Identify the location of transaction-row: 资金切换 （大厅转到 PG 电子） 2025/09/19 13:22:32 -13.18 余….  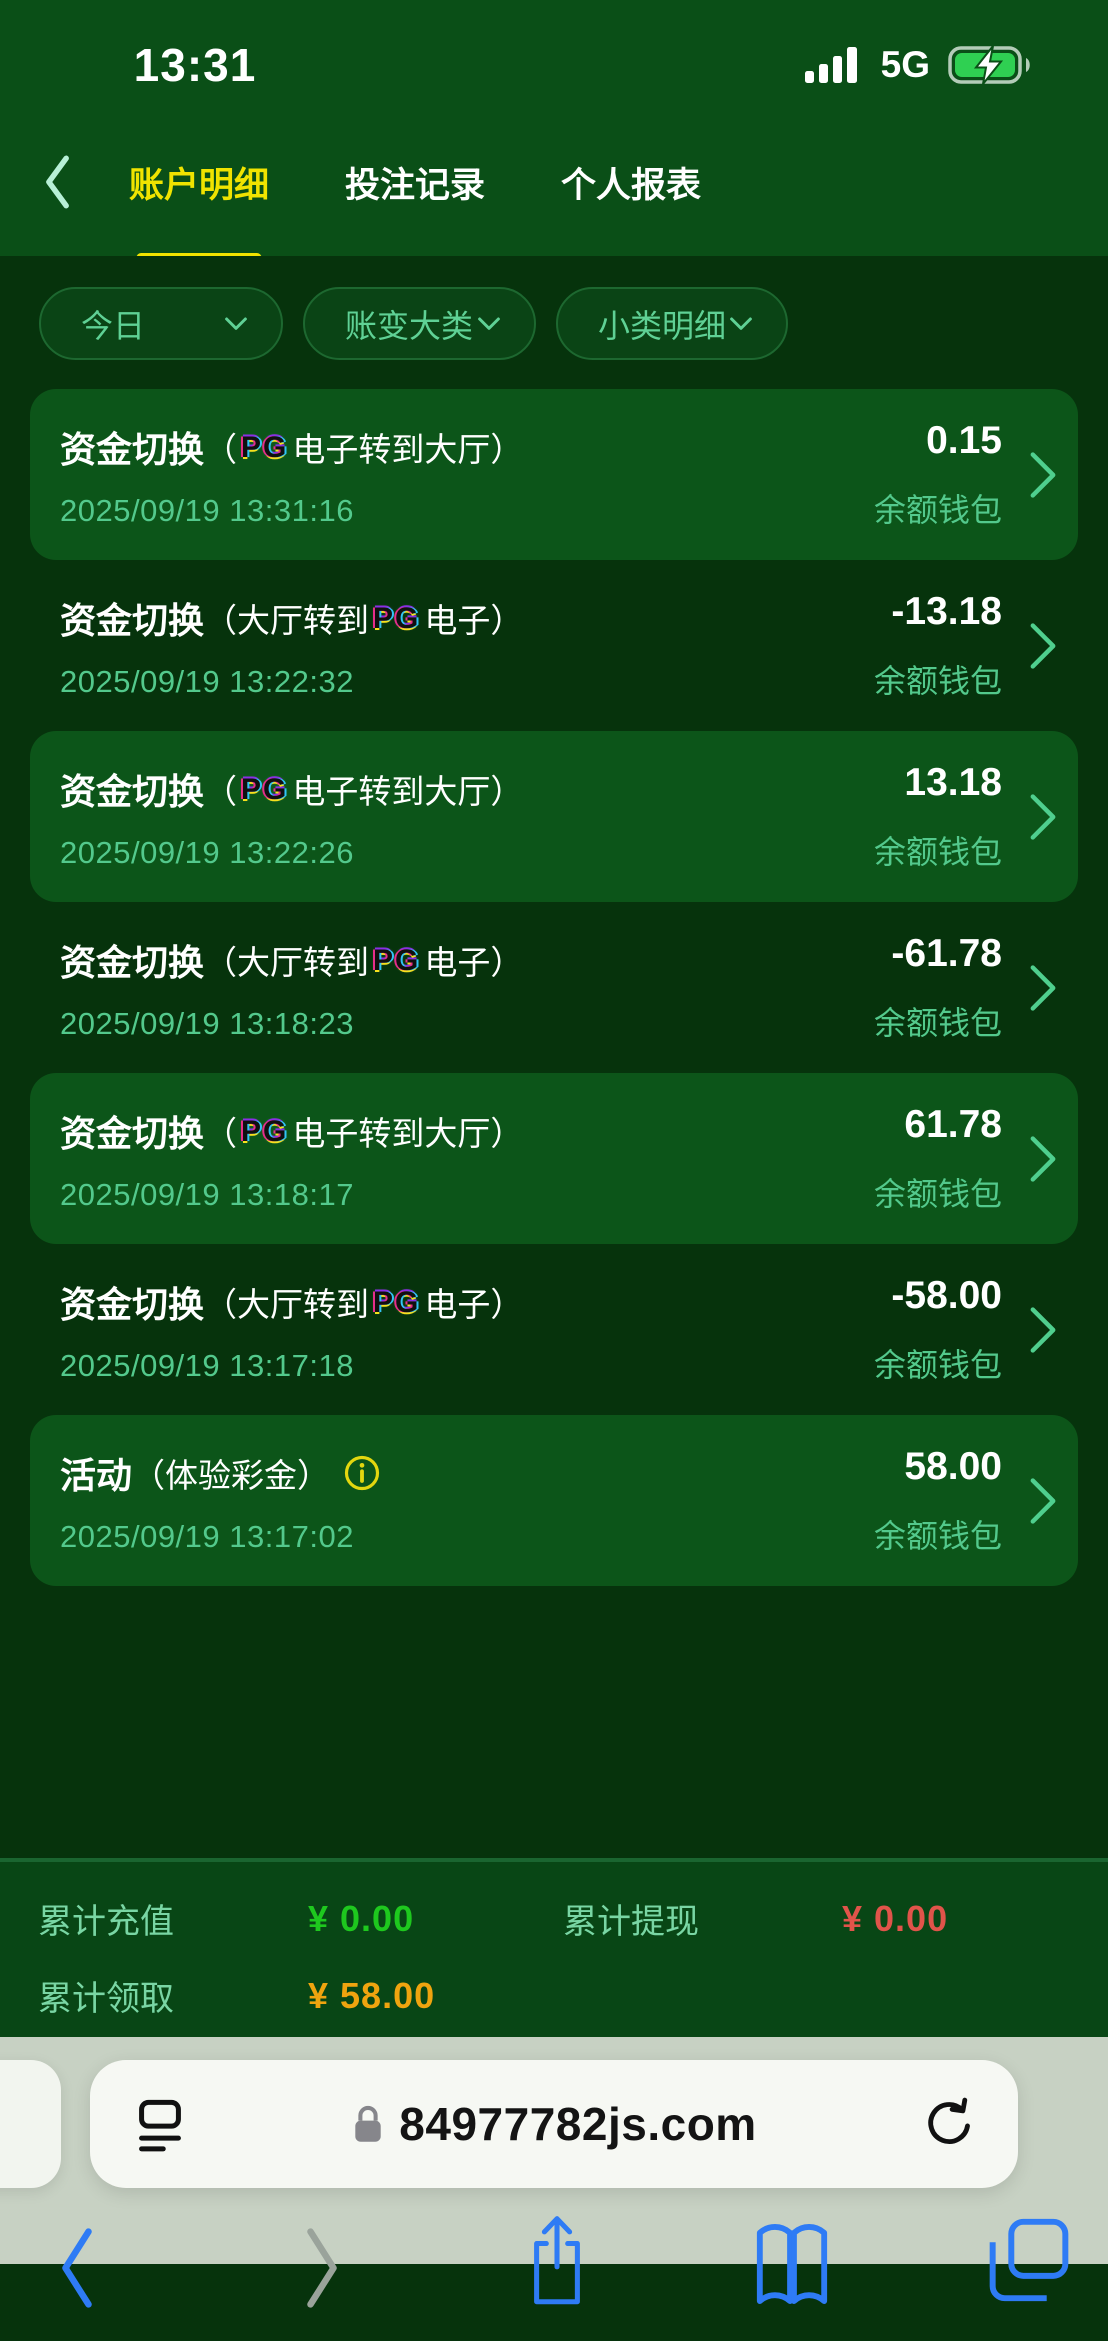
(554, 645).